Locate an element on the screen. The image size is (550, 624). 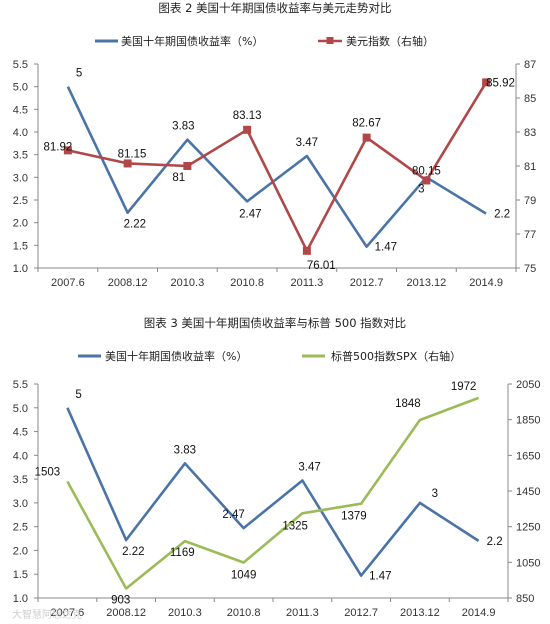
y-right-tick-label: 1450 is located at coordinates (528, 492).